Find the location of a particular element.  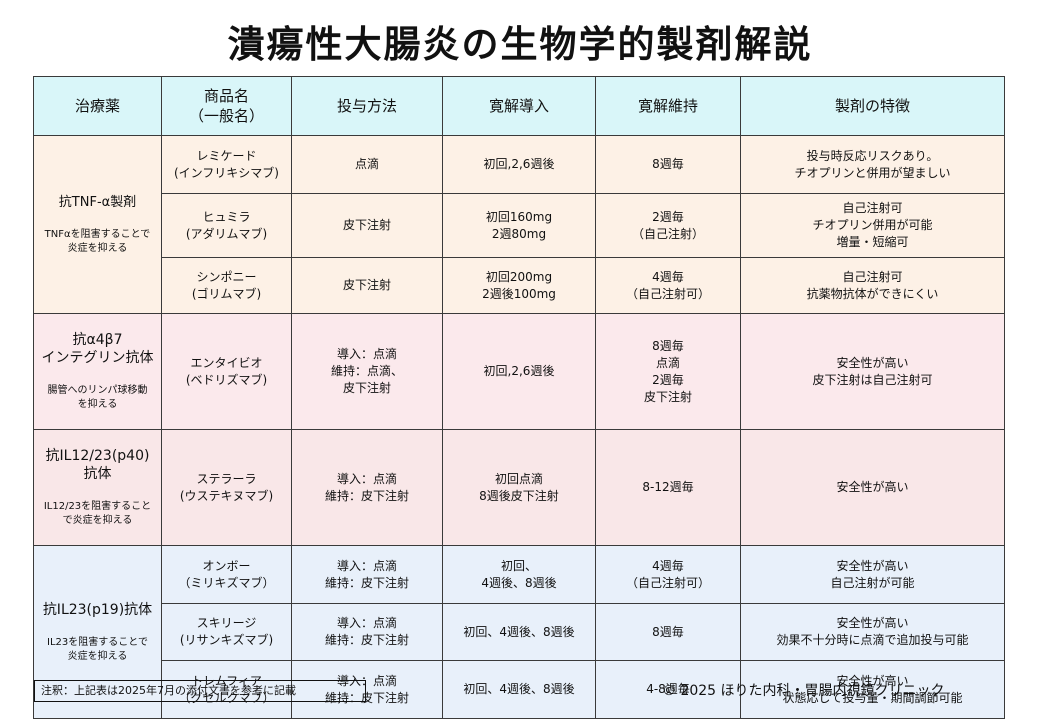

features-cell: 安全性が高い 皮下注射は自己注射可 is located at coordinates (872, 371).